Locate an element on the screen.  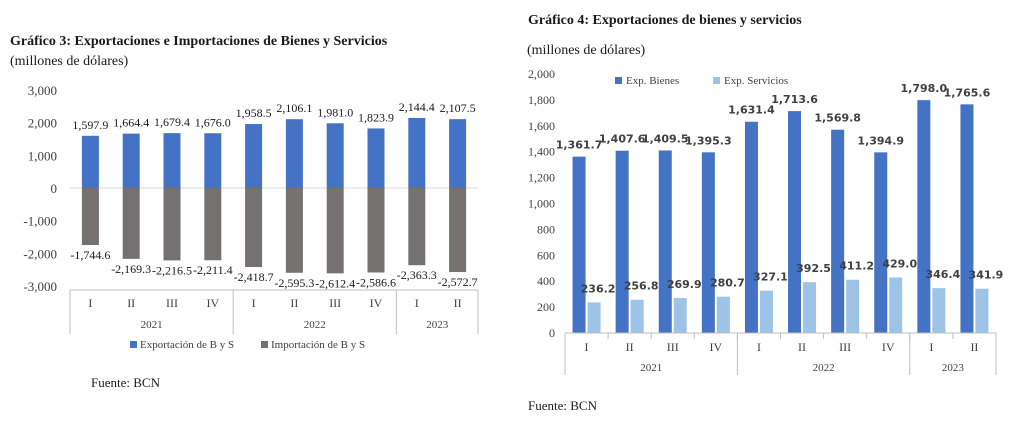
services-value-label: 411.2 is located at coordinates (856, 266).